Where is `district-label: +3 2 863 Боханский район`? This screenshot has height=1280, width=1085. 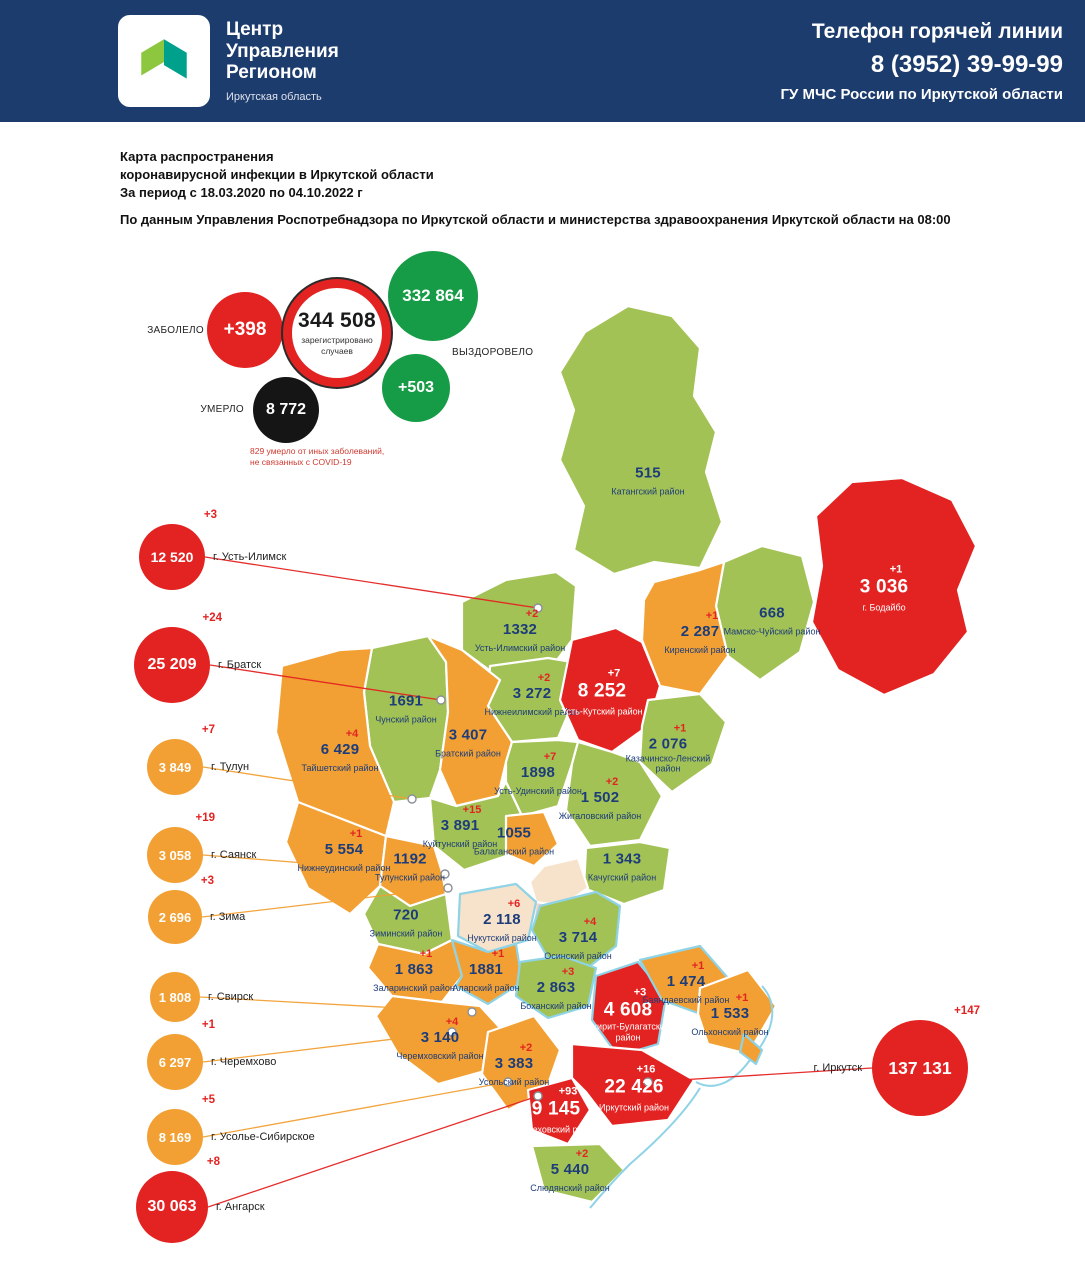
district-label: +3 2 863 Боханский район is located at coordinates (556, 989).